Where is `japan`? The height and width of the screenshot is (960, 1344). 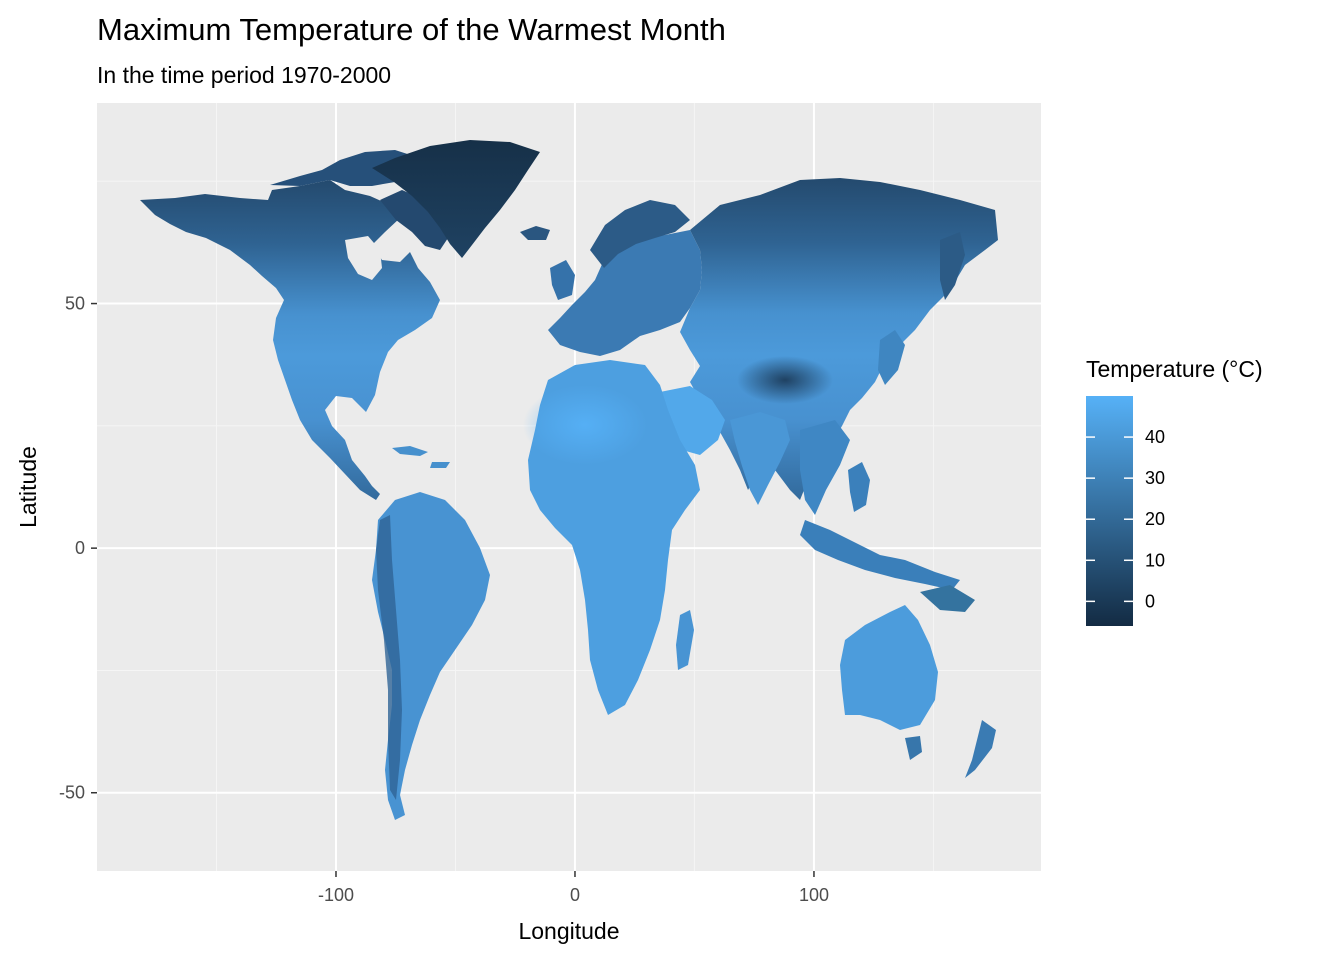
japan is located at coordinates (891, 357).